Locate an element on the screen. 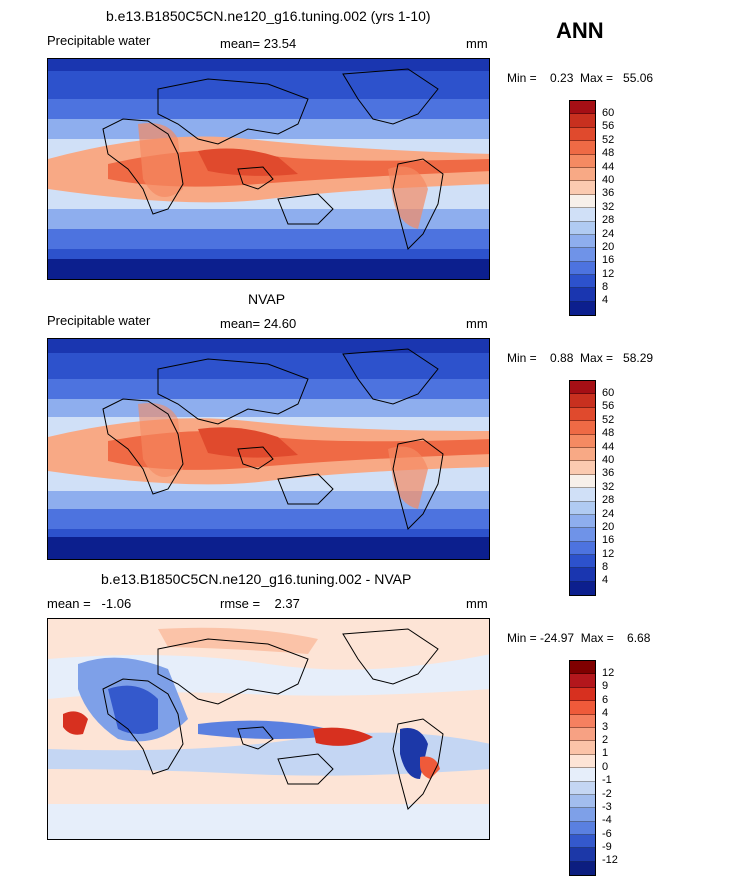  colorbar-tick: -2 is located at coordinates (607, 793).